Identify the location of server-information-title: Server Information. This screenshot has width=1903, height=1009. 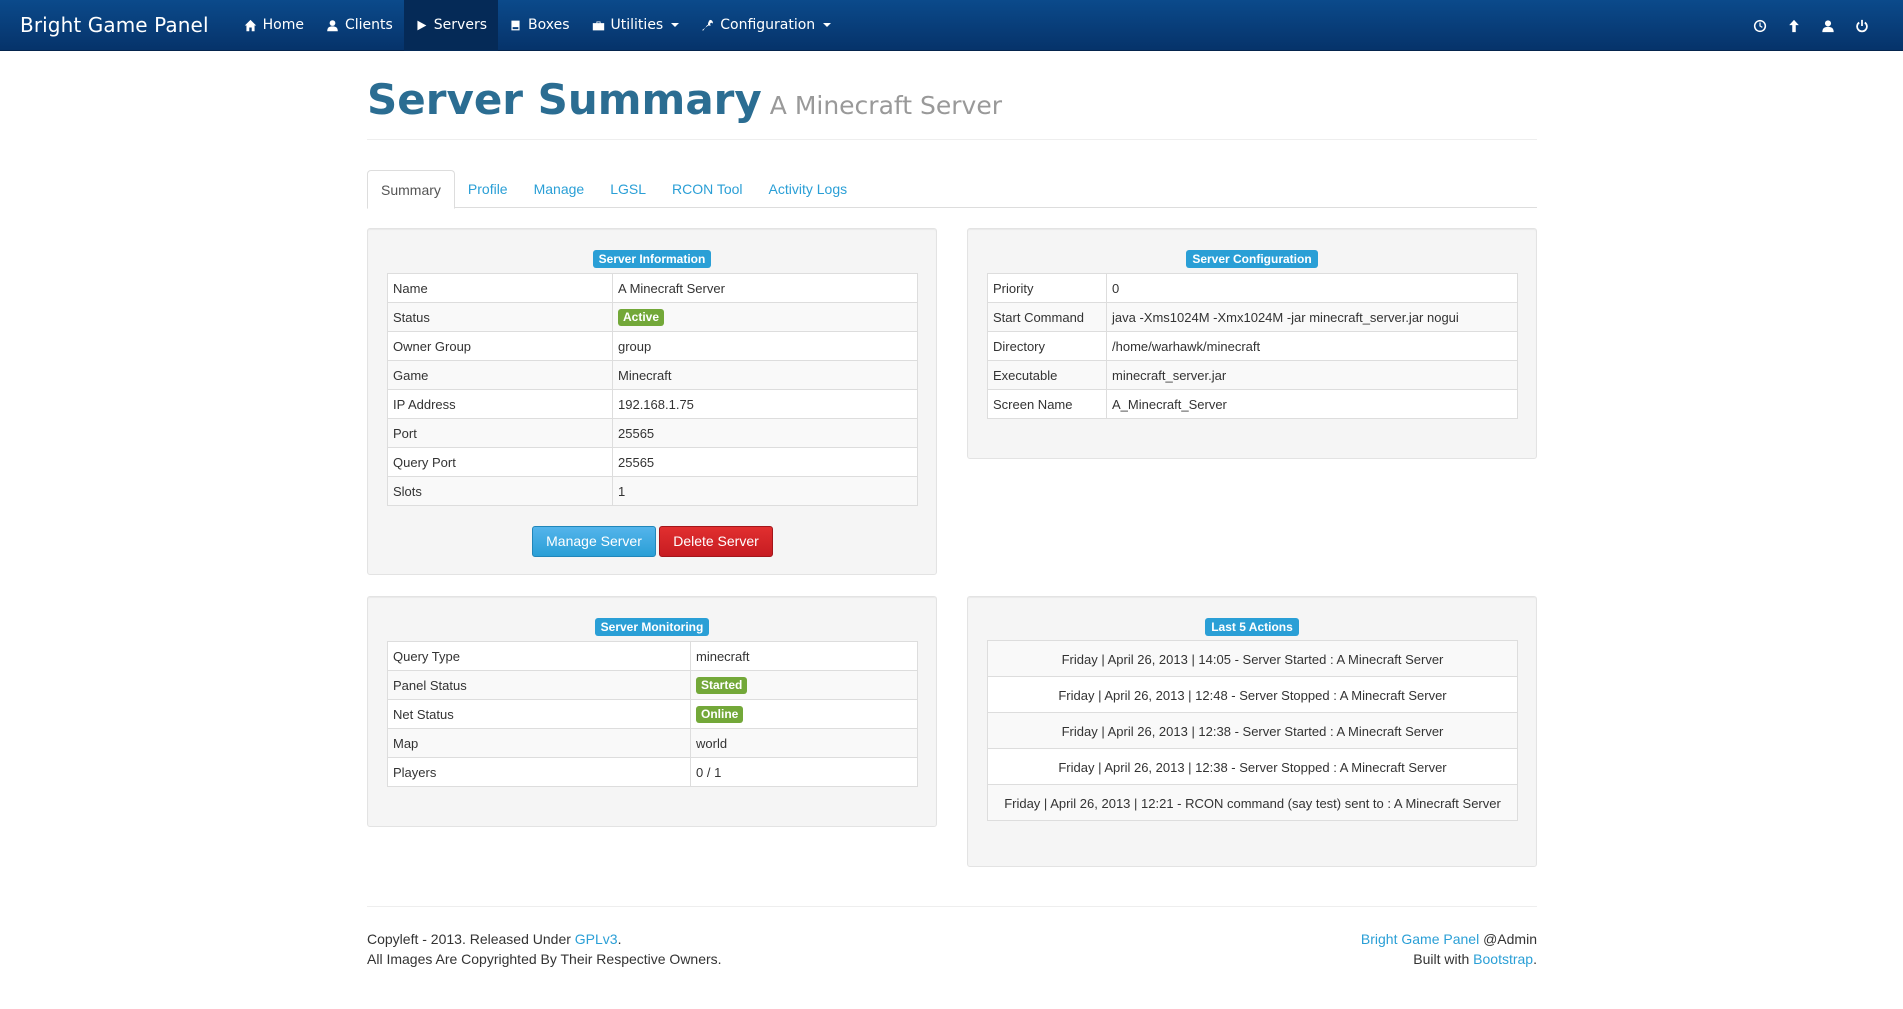
(652, 259).